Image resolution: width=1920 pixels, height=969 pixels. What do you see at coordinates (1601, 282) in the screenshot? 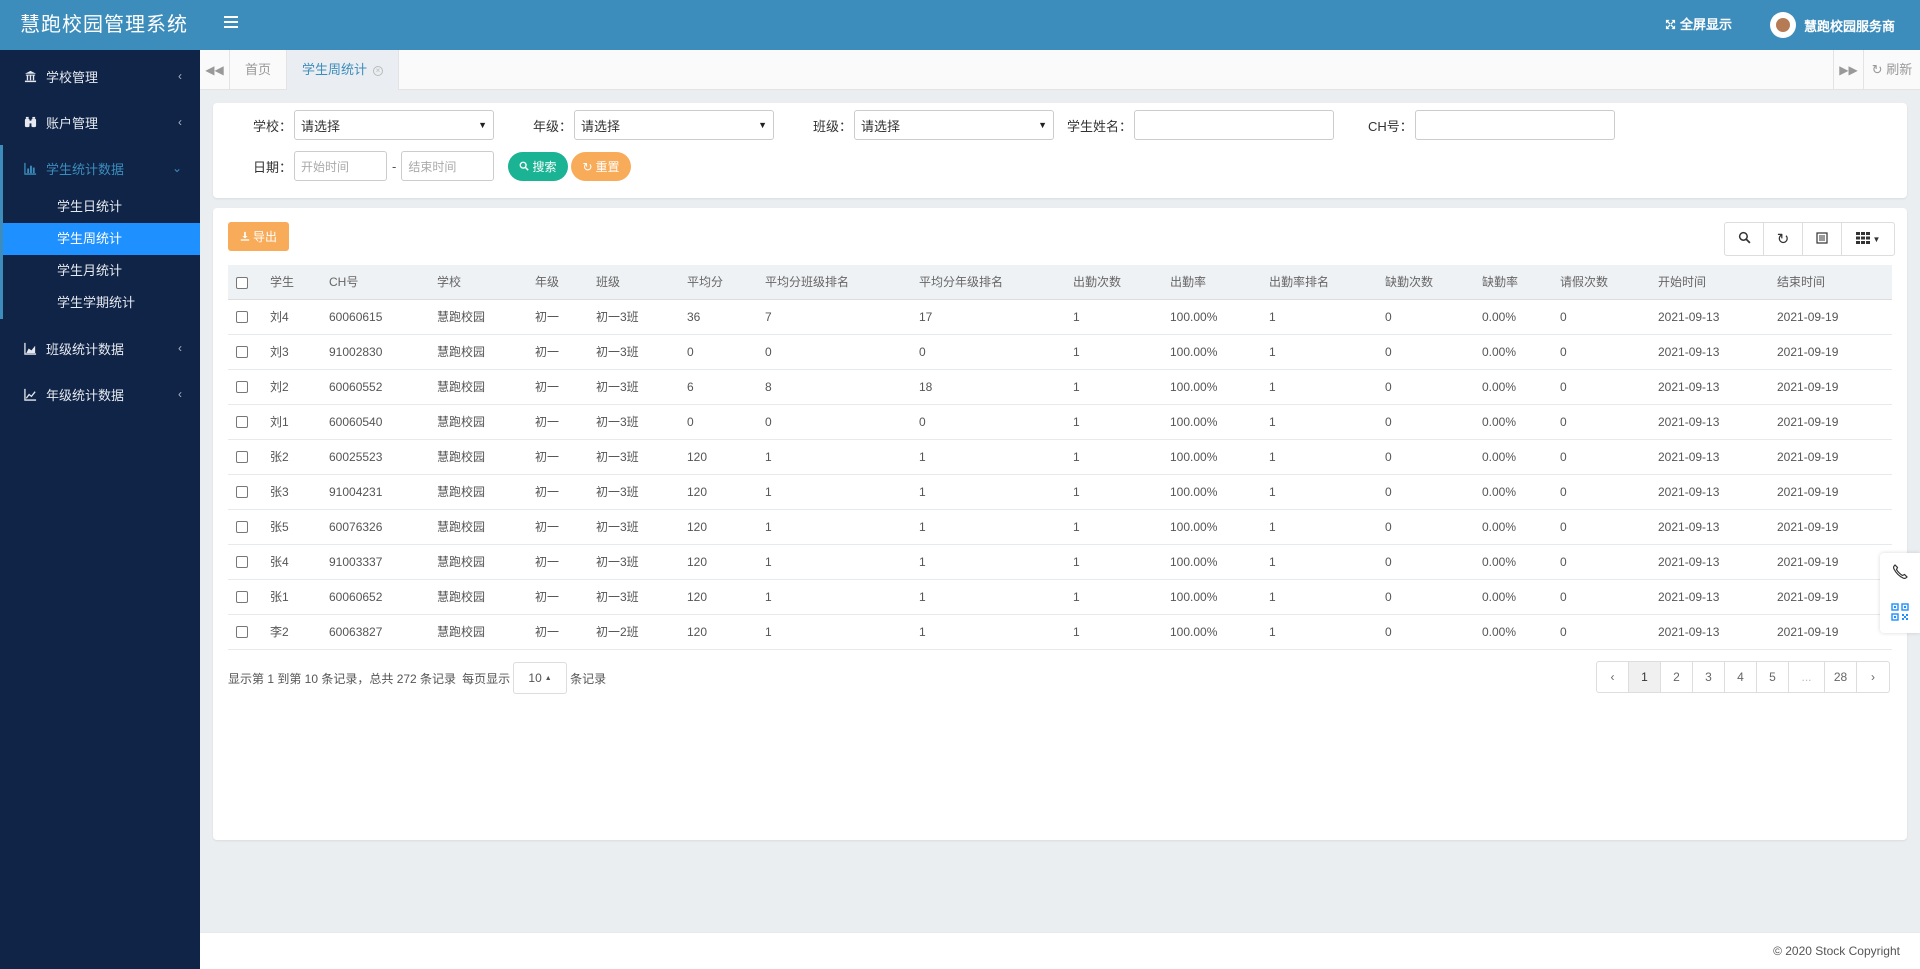
I see `column-header: 请假次数` at bounding box center [1601, 282].